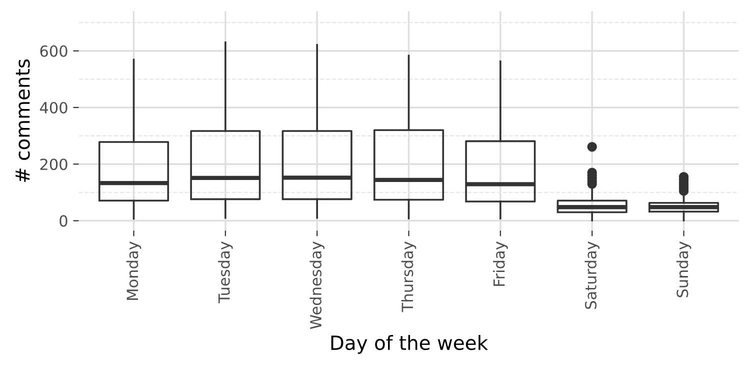  What do you see at coordinates (500, 264) in the screenshot?
I see `x-tick-label: Friday` at bounding box center [500, 264].